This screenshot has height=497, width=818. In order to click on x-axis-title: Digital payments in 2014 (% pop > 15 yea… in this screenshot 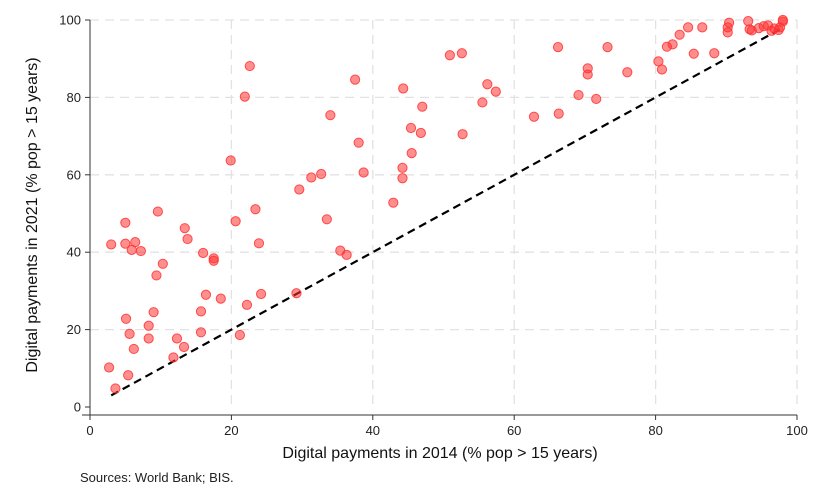, I will do `click(439, 453)`.